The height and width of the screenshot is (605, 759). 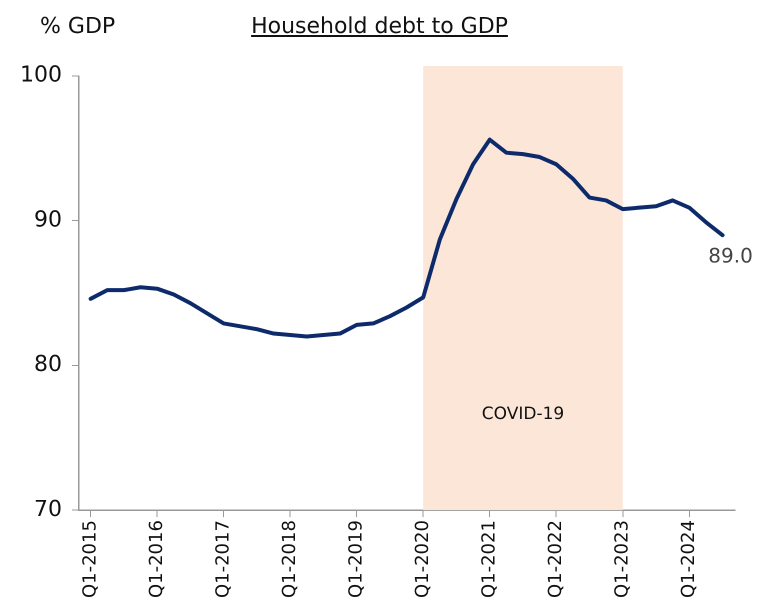 What do you see at coordinates (48, 365) in the screenshot?
I see `y-tick-label: 80` at bounding box center [48, 365].